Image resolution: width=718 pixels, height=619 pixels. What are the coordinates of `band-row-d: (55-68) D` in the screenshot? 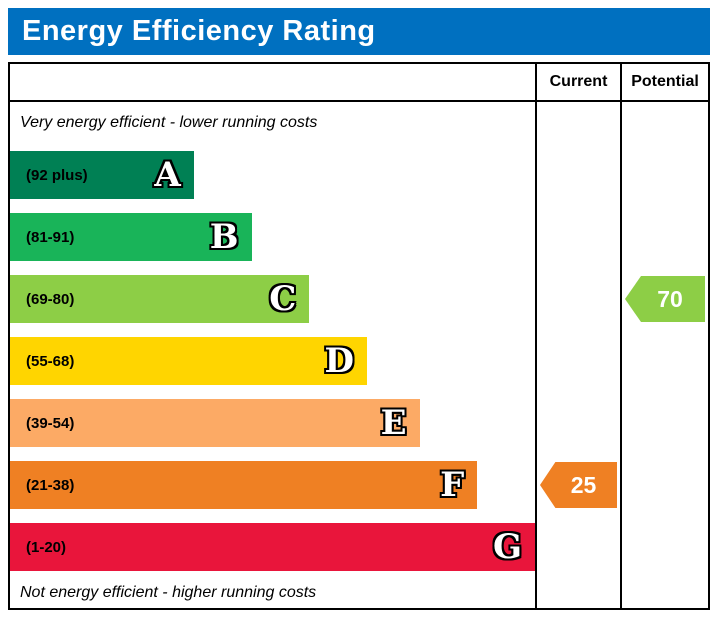 It's located at (272, 361).